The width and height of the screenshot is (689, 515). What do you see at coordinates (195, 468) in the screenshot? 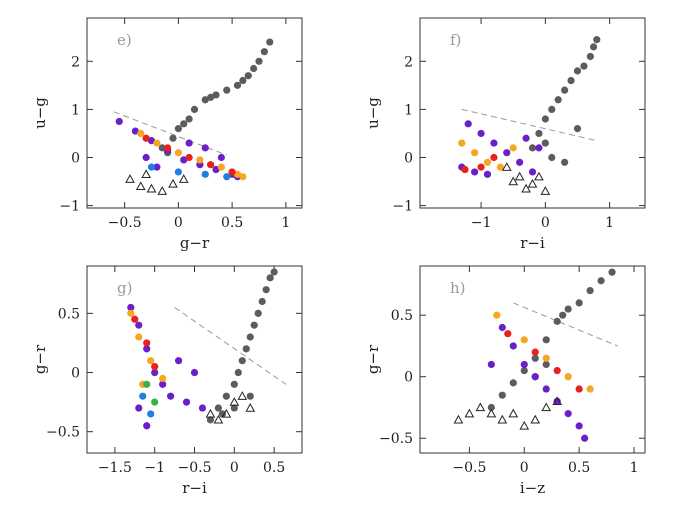
I see `x-tick-label: −0.5` at bounding box center [195, 468].